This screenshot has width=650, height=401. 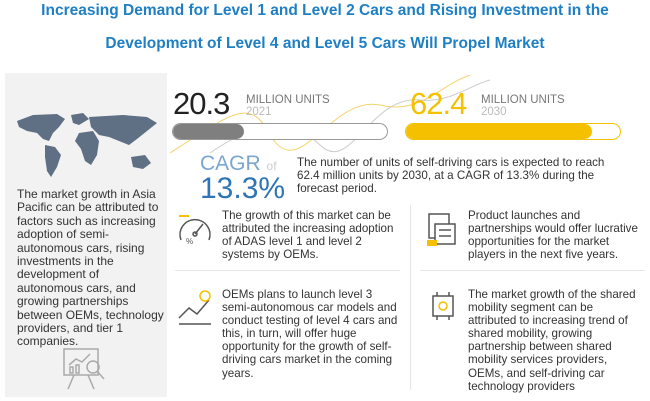 I want to click on start-unit-label: MILLION UNITS, so click(x=288, y=100).